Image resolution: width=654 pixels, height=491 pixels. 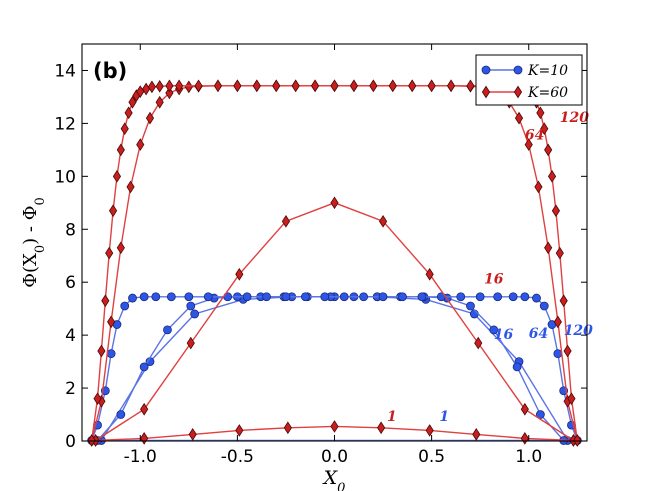 What do you see at coordinates (70, 389) in the screenshot?
I see `y-tick-label: 2` at bounding box center [70, 389].